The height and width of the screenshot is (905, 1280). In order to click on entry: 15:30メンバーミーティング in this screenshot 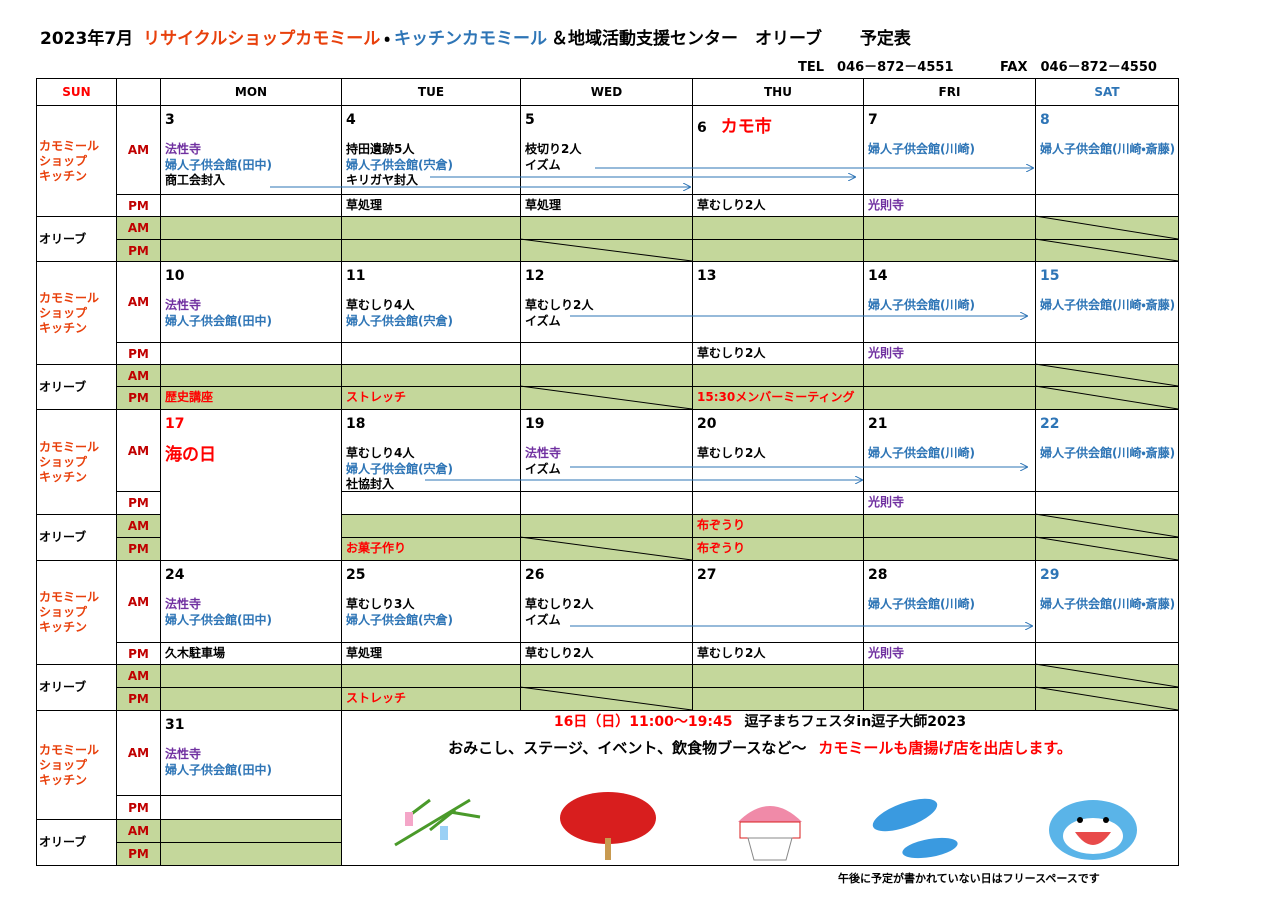, I will do `click(776, 397)`.